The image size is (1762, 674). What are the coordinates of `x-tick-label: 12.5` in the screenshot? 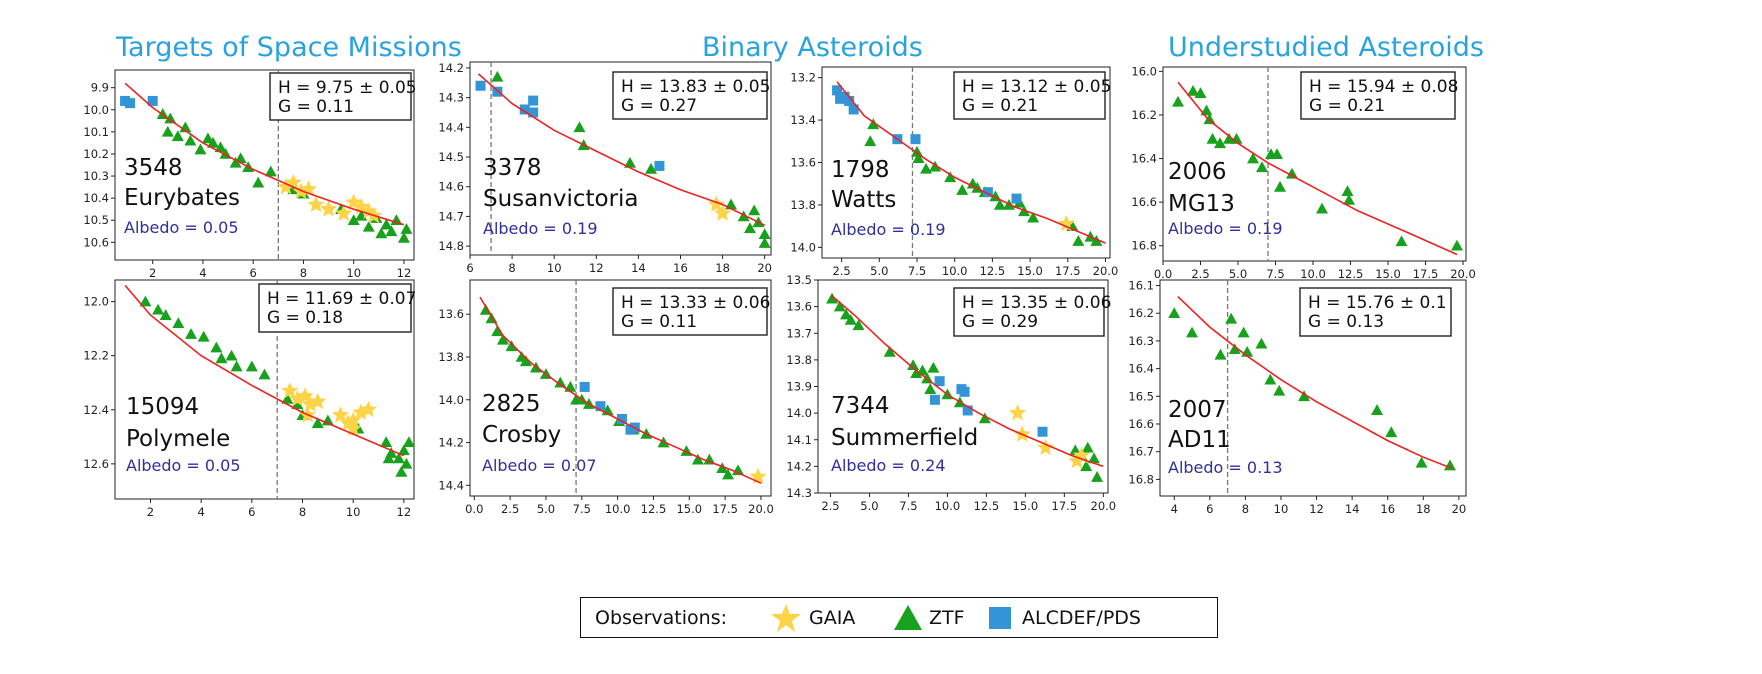 It's located at (1351, 274).